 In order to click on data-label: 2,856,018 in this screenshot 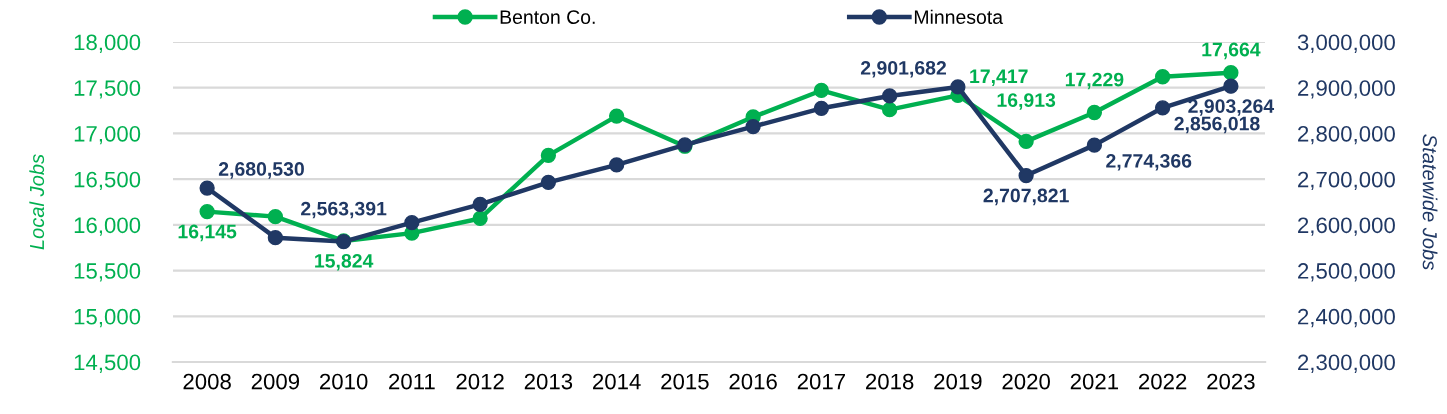, I will do `click(1217, 125)`.